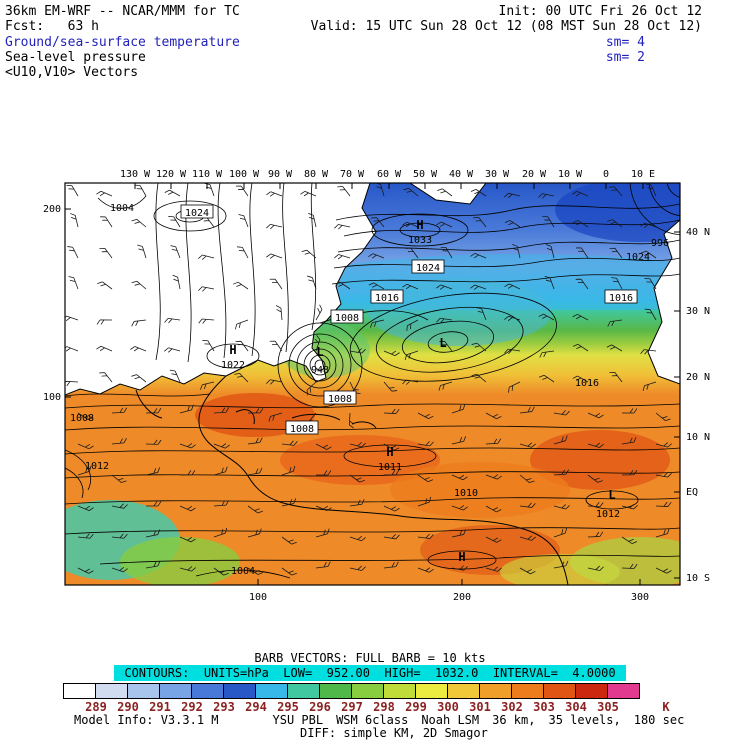 This screenshot has height=740, width=740. Describe the element at coordinates (72, 72) in the screenshot. I see `field-vectors-label: <U10,V10> Vectors` at that location.